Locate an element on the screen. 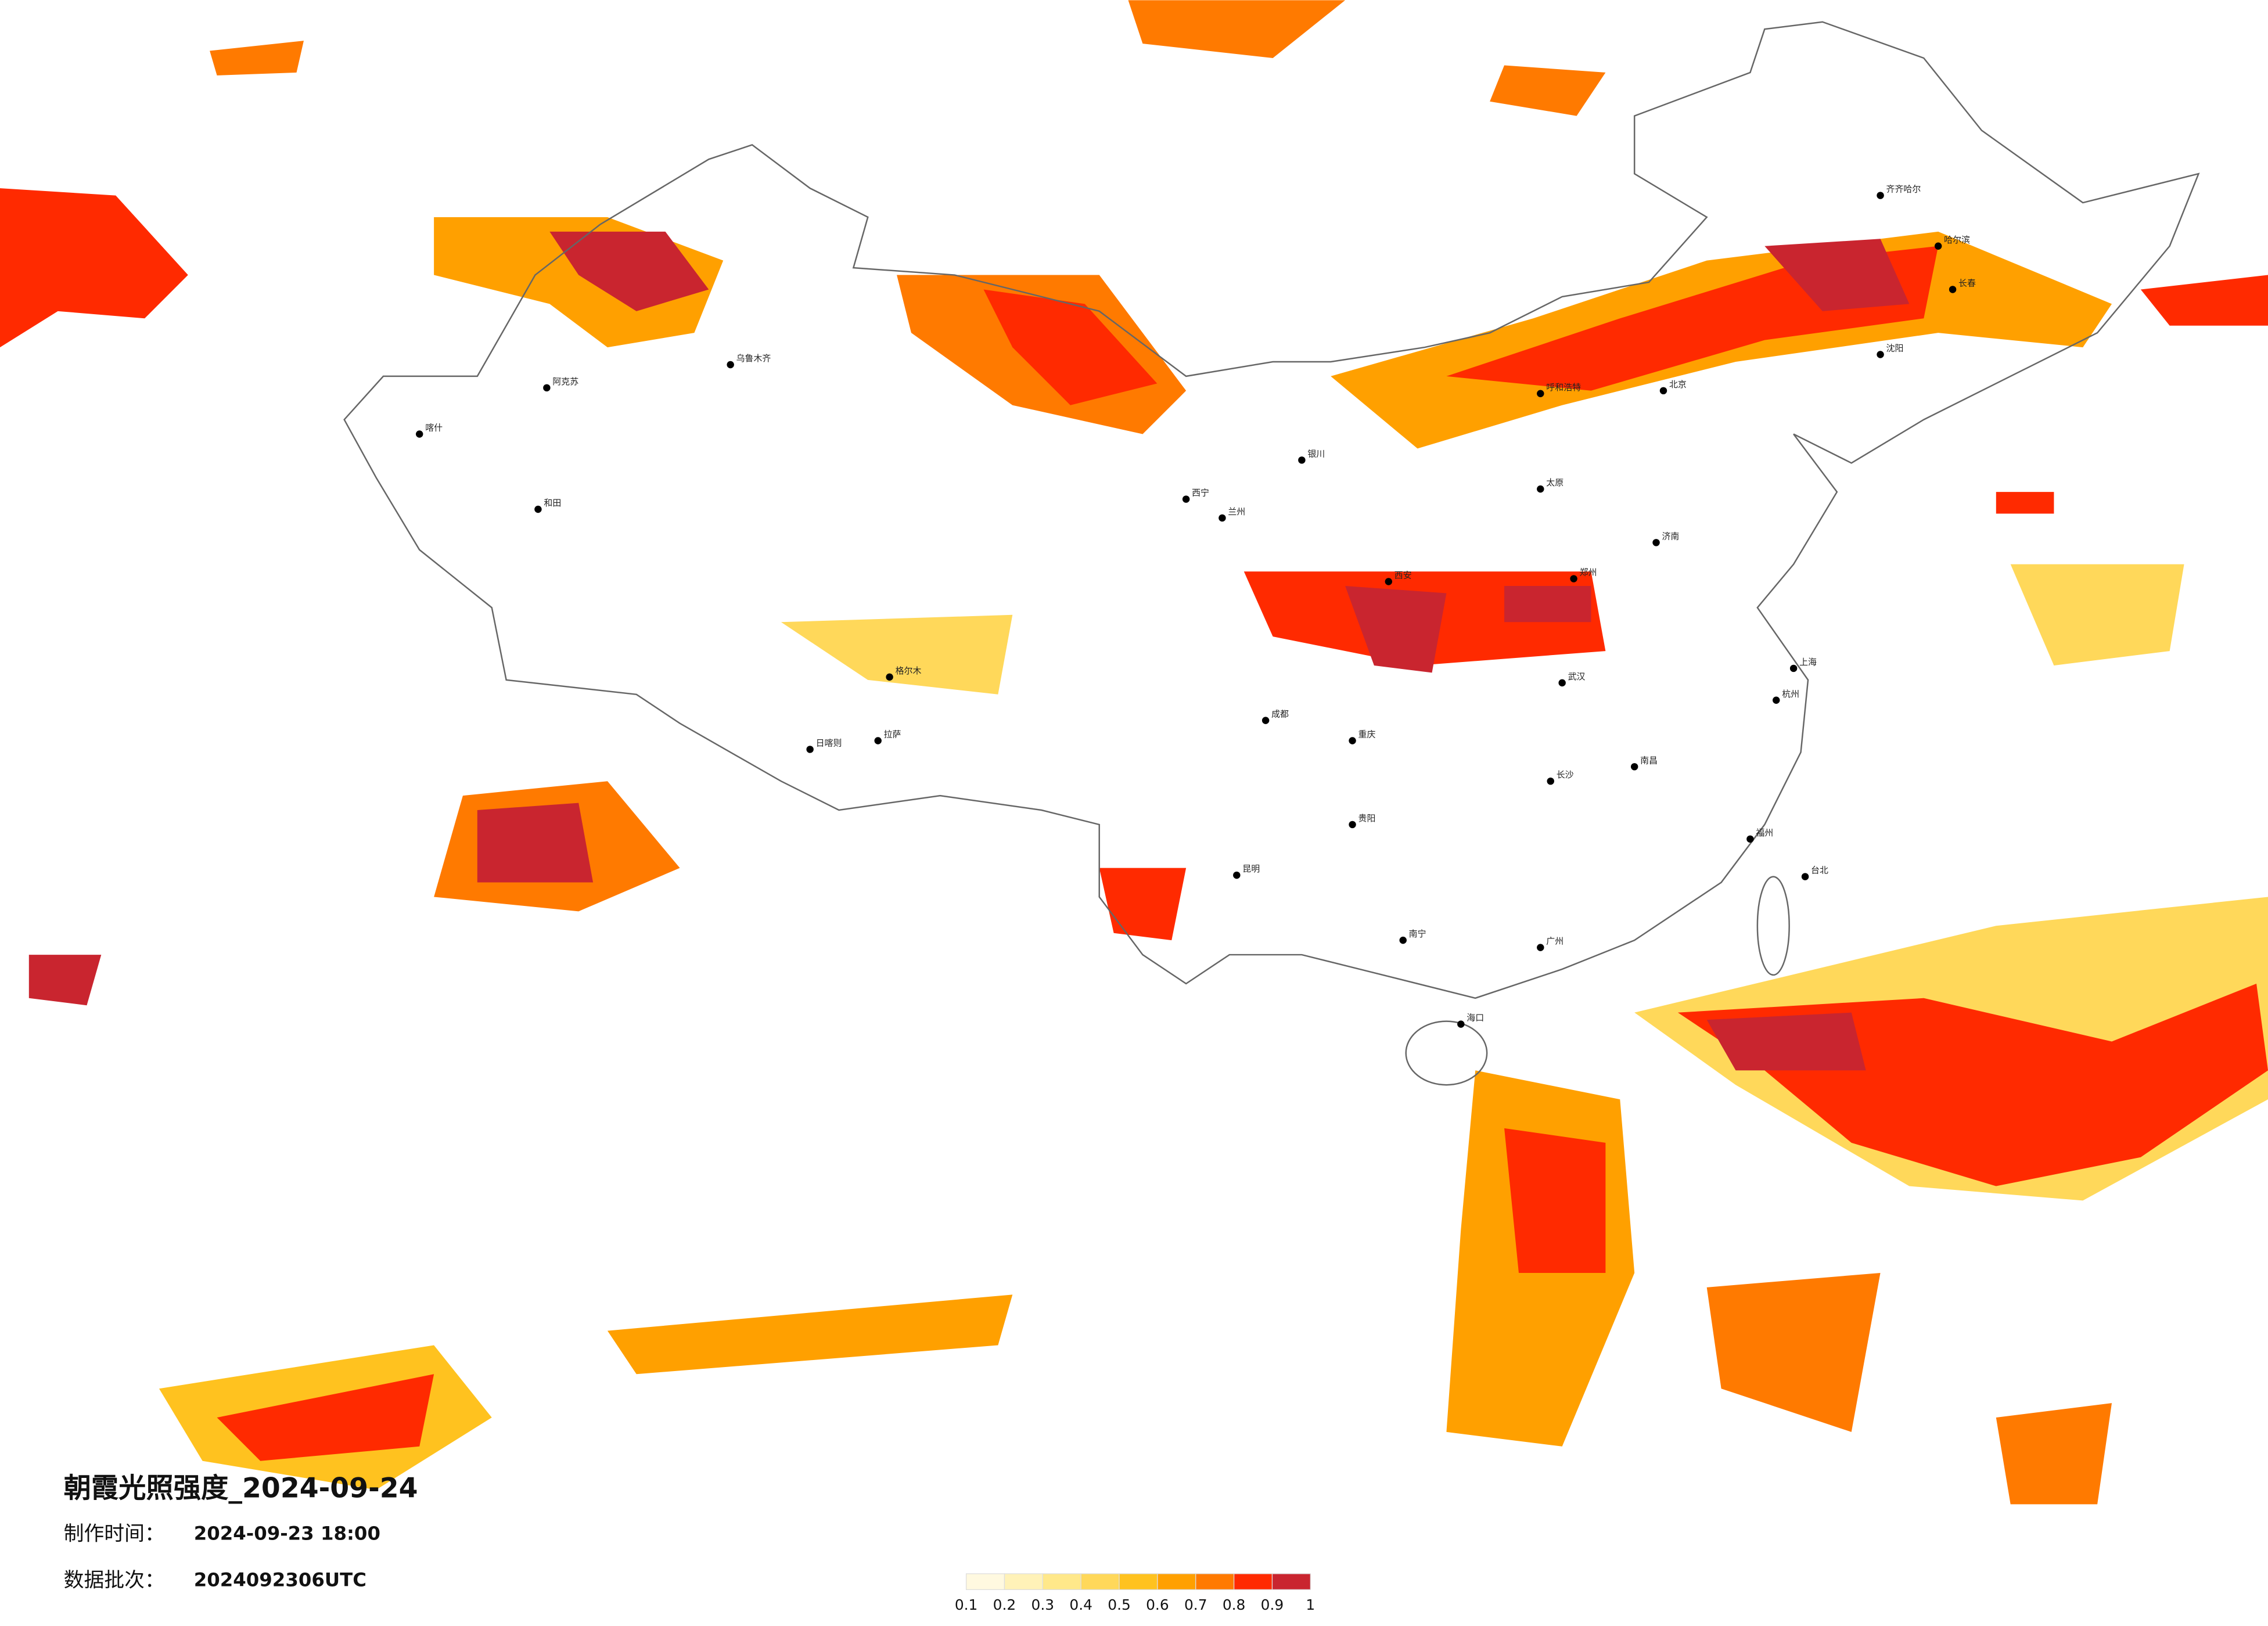 The width and height of the screenshot is (2268, 1626). city-label: 广州 is located at coordinates (1554, 942).